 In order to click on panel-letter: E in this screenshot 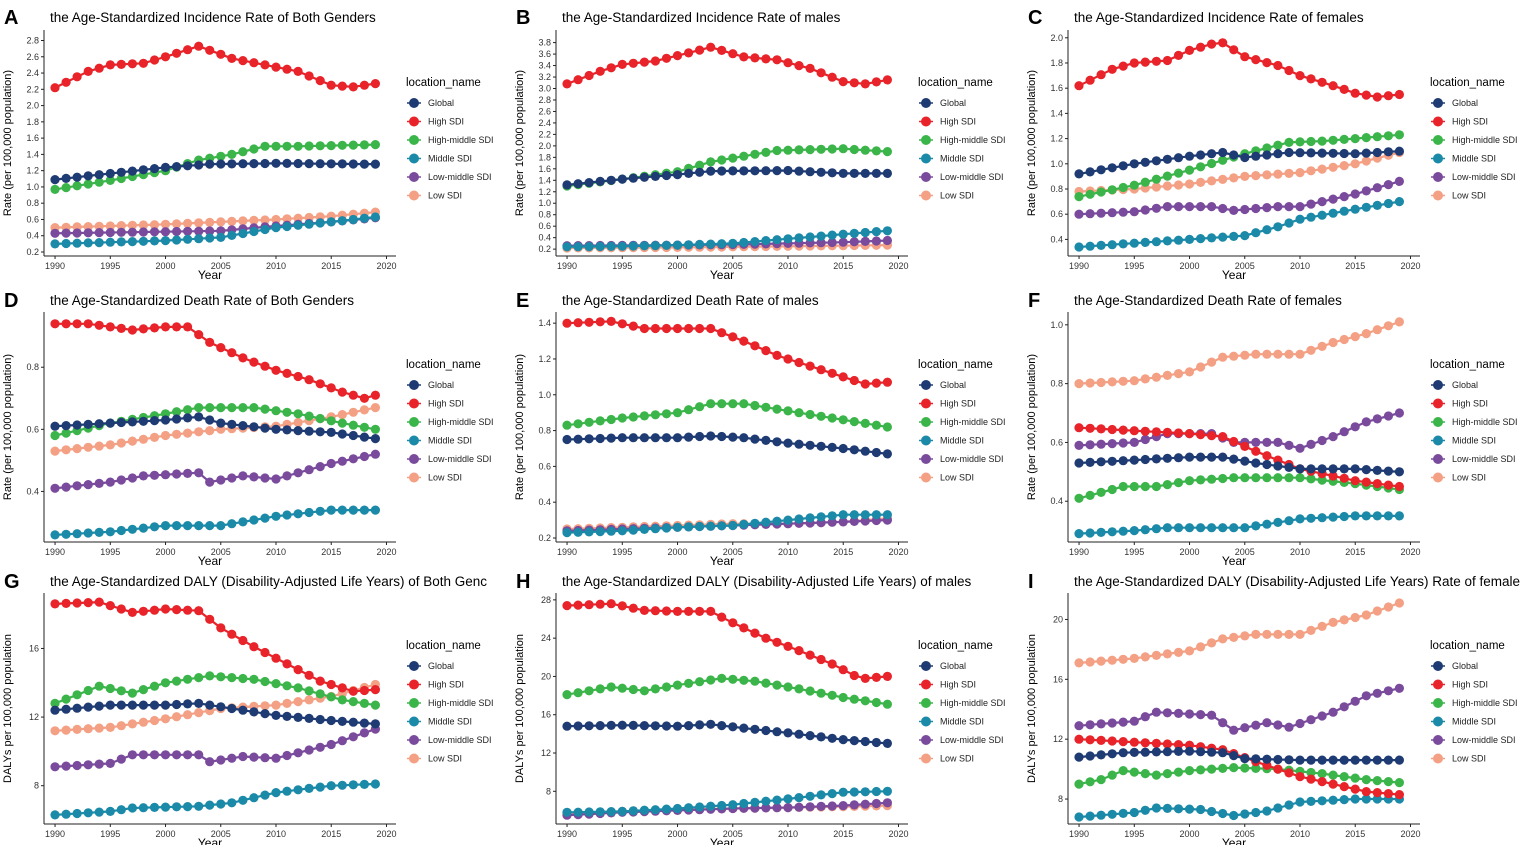, I will do `click(522, 301)`.